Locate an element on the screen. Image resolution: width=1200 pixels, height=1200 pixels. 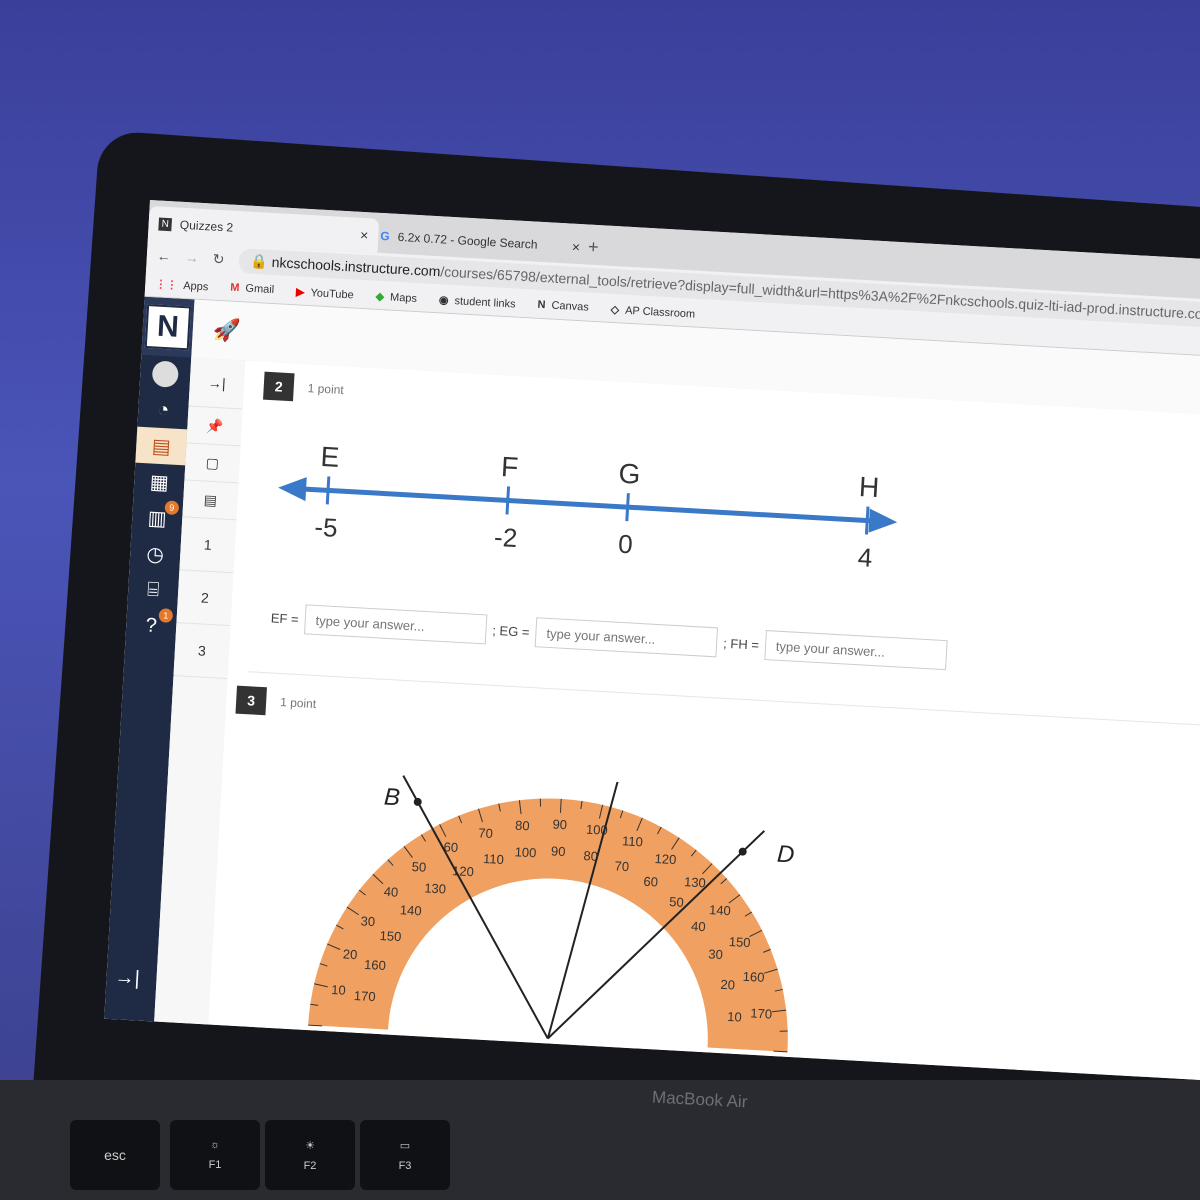
bookmark-canvas: N Canvas is located at coordinates (563, 306).